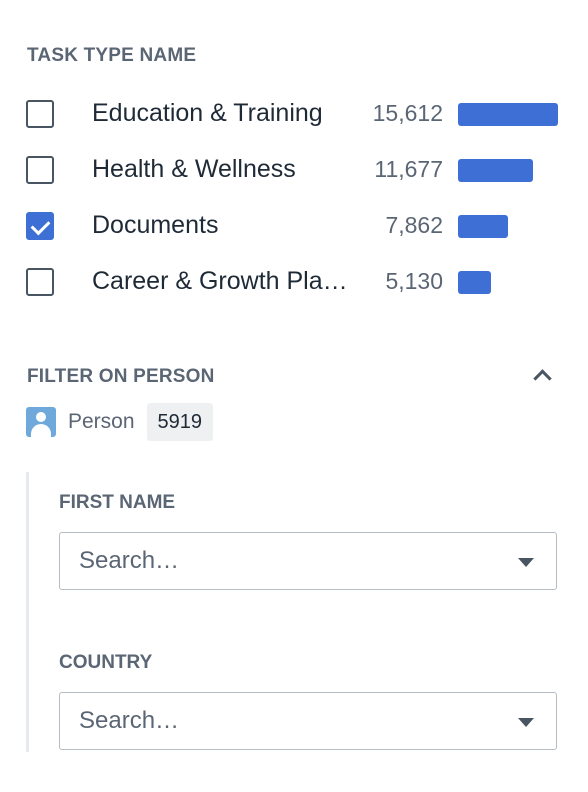 This screenshot has width=588, height=792. Describe the element at coordinates (117, 502) in the screenshot. I see `first-name-label: FIRST NAME` at that location.